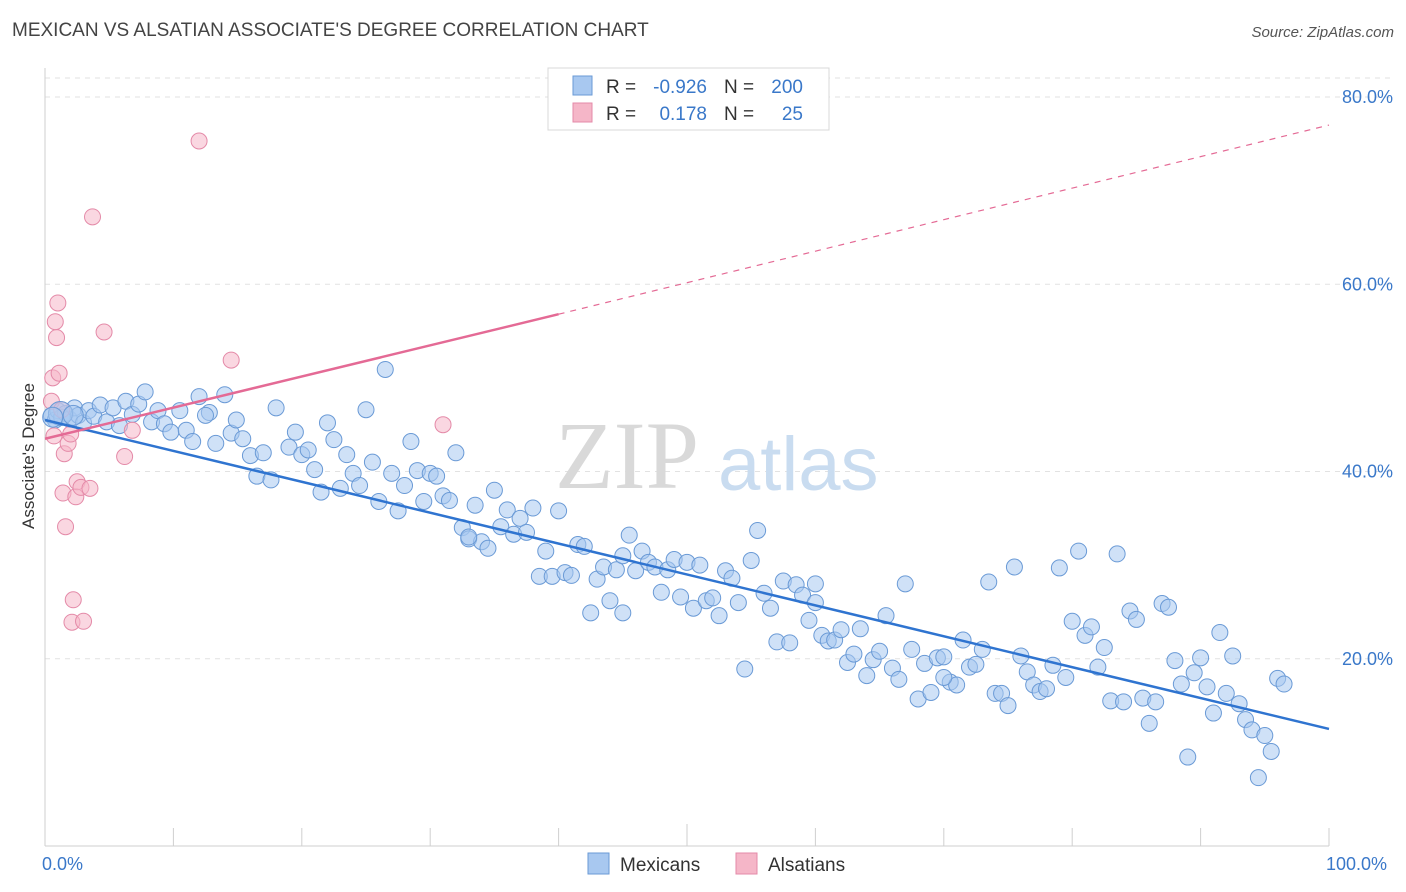 This screenshot has width=1406, height=892. What do you see at coordinates (621, 114) in the screenshot?
I see `stats-r-label-alsatians: R =` at bounding box center [621, 114].